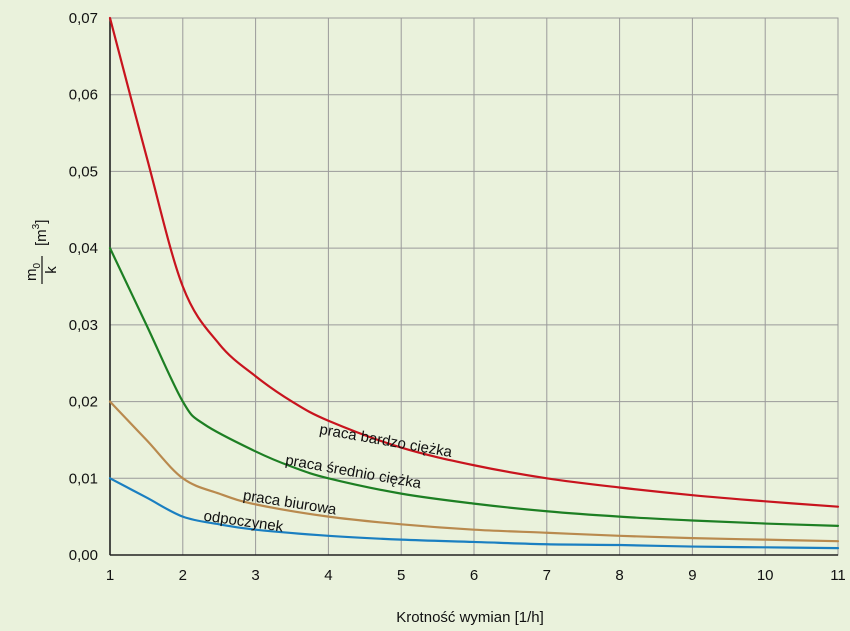 This screenshot has width=850, height=631. What do you see at coordinates (83, 402) in the screenshot?
I see `y-tick-label: 0,02` at bounding box center [83, 402].